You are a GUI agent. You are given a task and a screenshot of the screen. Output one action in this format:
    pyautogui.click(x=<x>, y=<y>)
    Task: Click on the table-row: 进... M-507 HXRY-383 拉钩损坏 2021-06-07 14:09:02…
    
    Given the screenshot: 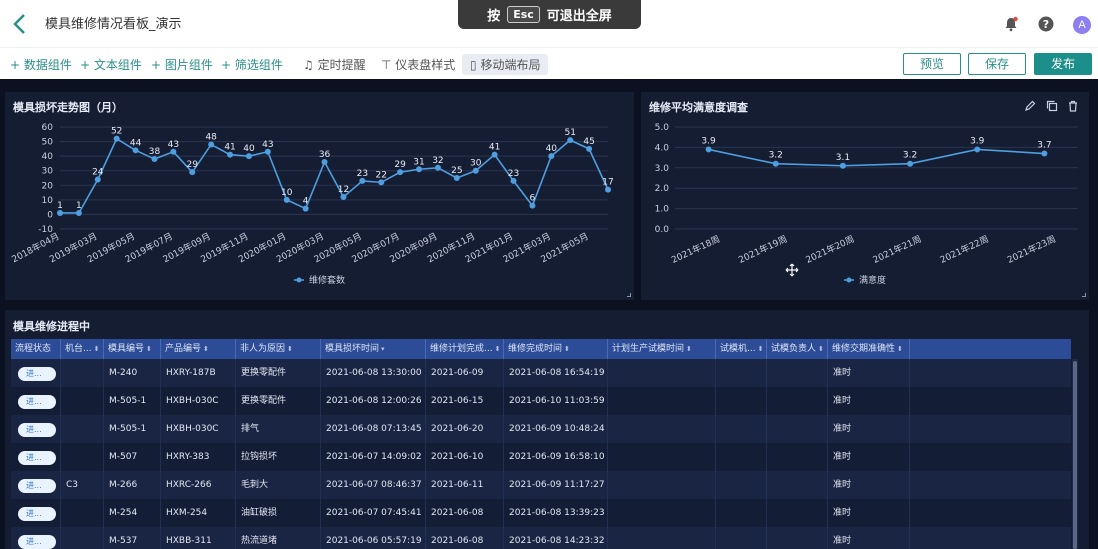 What is the action you would take?
    pyautogui.click(x=541, y=457)
    